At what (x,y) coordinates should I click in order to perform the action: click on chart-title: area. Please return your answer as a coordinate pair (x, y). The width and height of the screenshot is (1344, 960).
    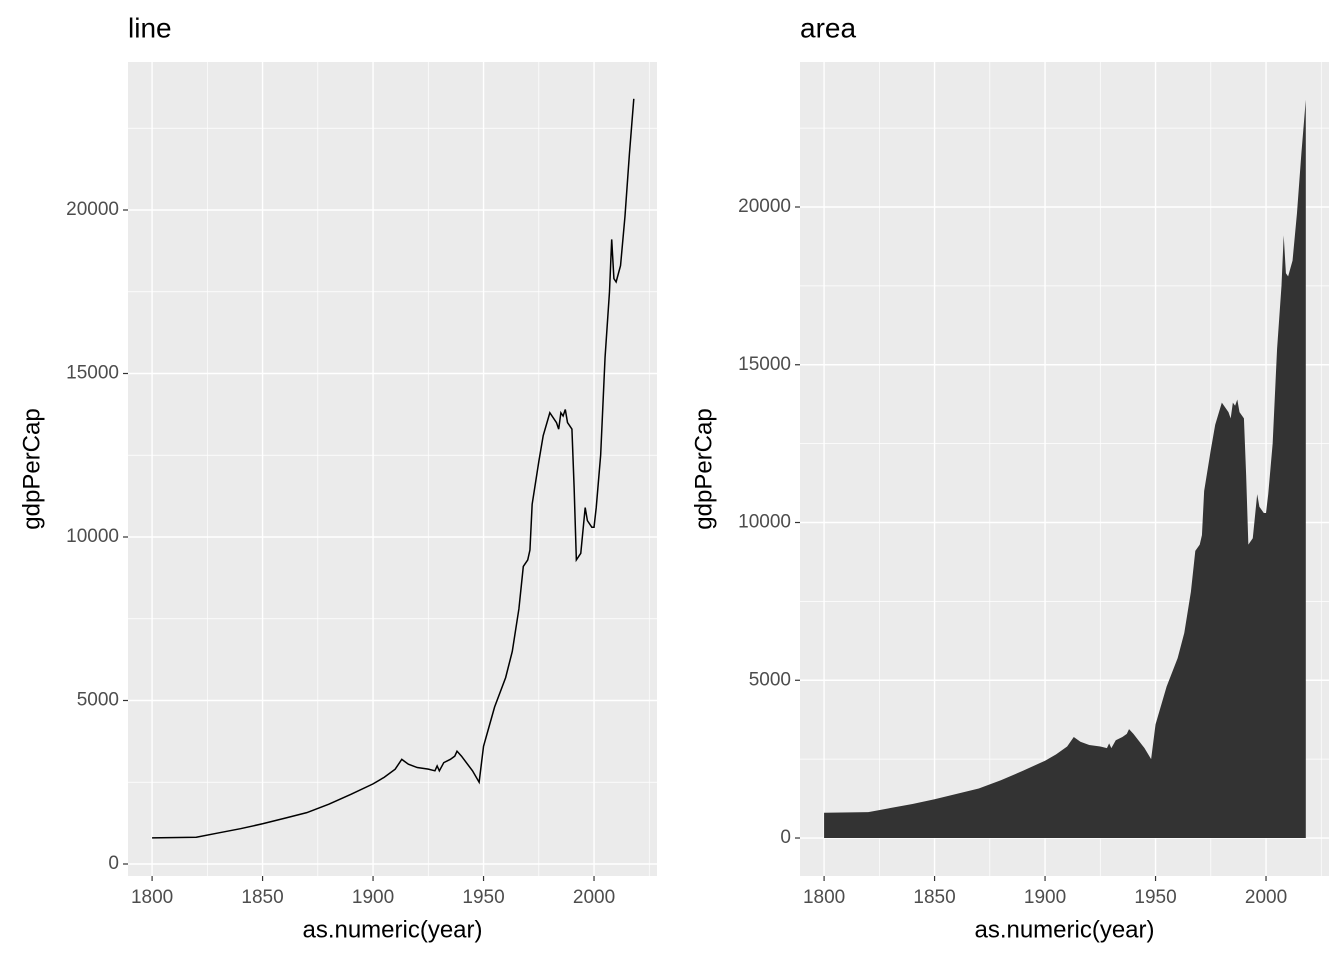
    Looking at the image, I should click on (828, 27).